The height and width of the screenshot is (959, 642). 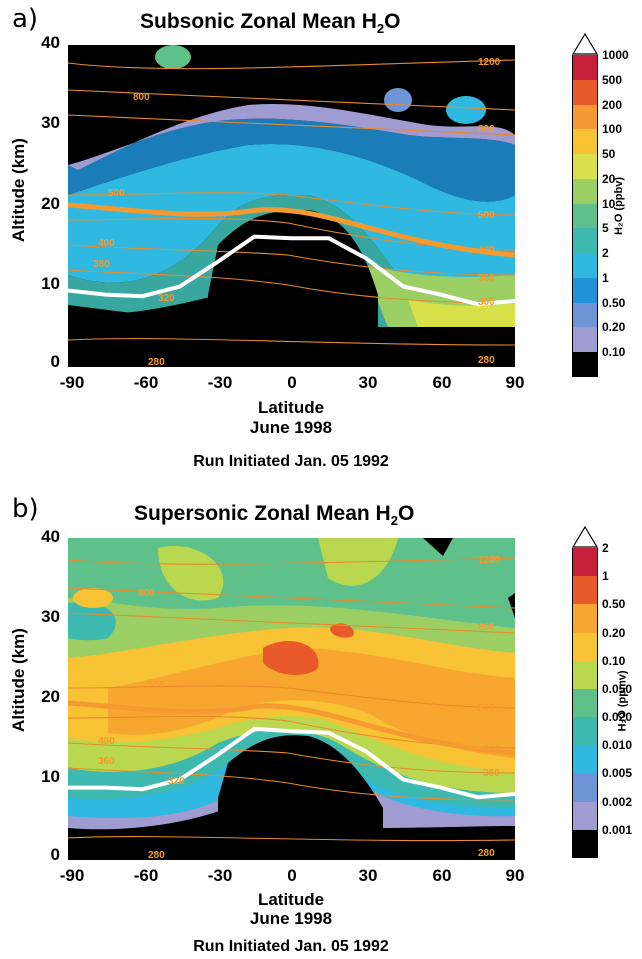 What do you see at coordinates (50, 203) in the screenshot?
I see `y-tick-label: 20` at bounding box center [50, 203].